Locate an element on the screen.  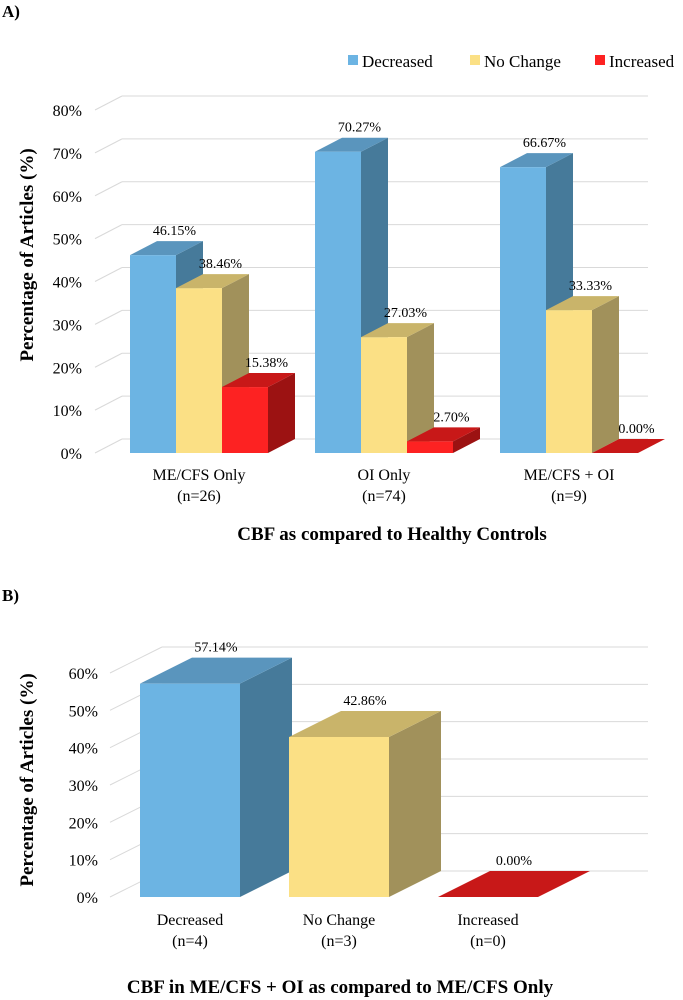
bar-no_change-0-front is located at coordinates (199, 370).